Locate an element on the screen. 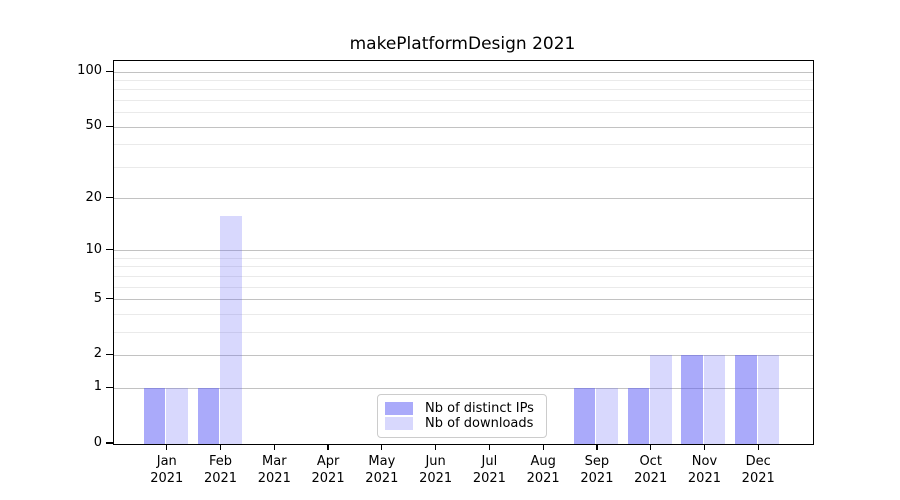  x-tick-label: Sep 2021 is located at coordinates (597, 470).